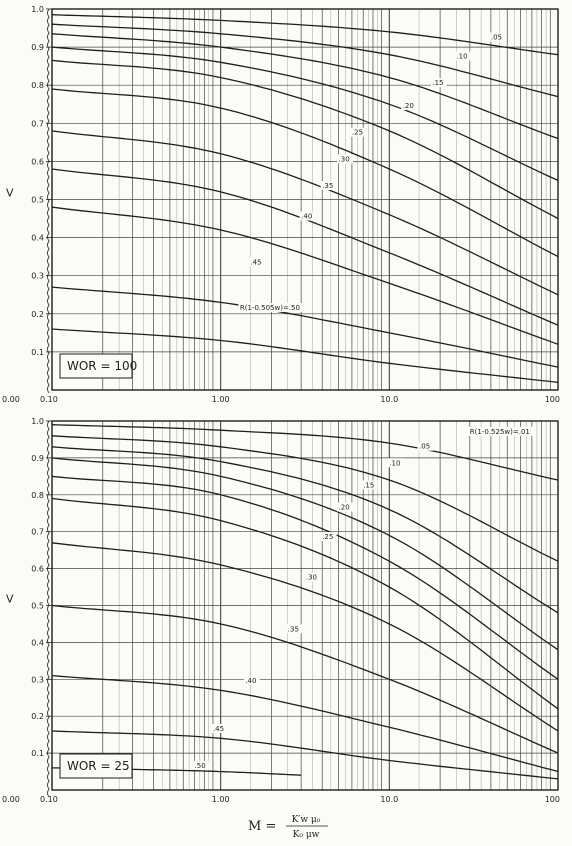  I want to click on curve-label: .15, so click(368, 485).